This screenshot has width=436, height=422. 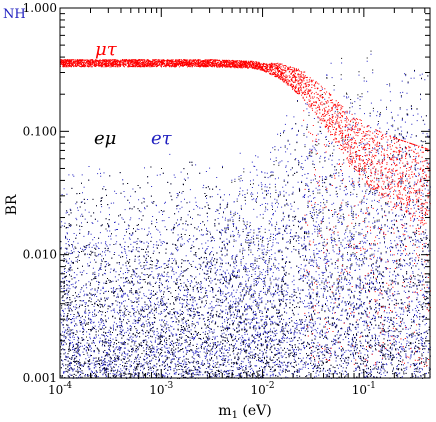 What do you see at coordinates (235, 415) in the screenshot?
I see `x-axis-title-subscript: 1` at bounding box center [235, 415].